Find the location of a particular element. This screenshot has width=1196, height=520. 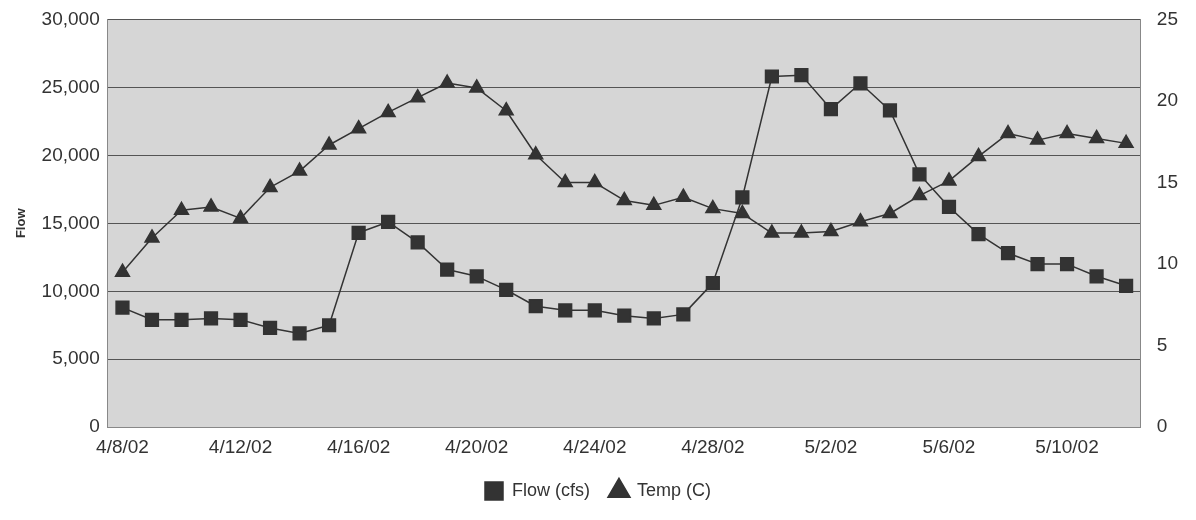

y2-tick-label: 25 is located at coordinates (1167, 18).